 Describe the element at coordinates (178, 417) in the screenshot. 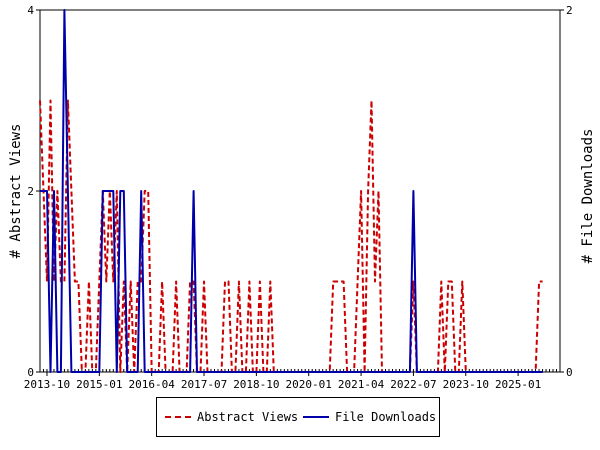

I see `legend-swatch-dashed` at that location.